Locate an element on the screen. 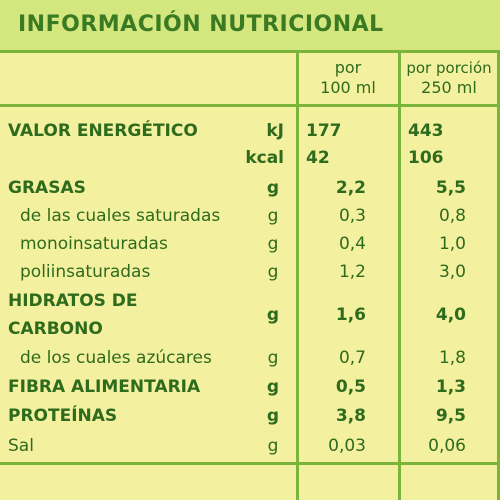 This screenshot has height=500, width=500. value-per-serving: 9,5 is located at coordinates (450, 416).